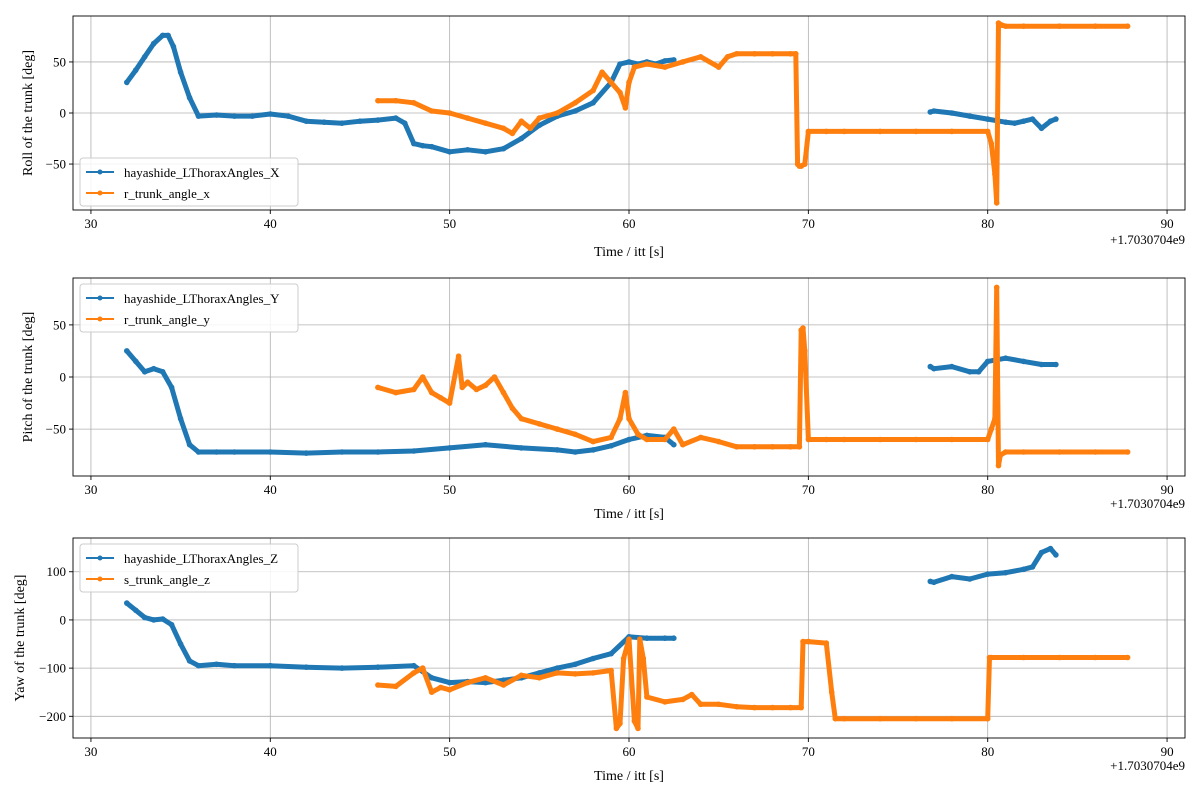 This screenshot has height=800, width=1200. Describe the element at coordinates (270, 751) in the screenshot. I see `yaw-xtick-label-40: 40` at that location.